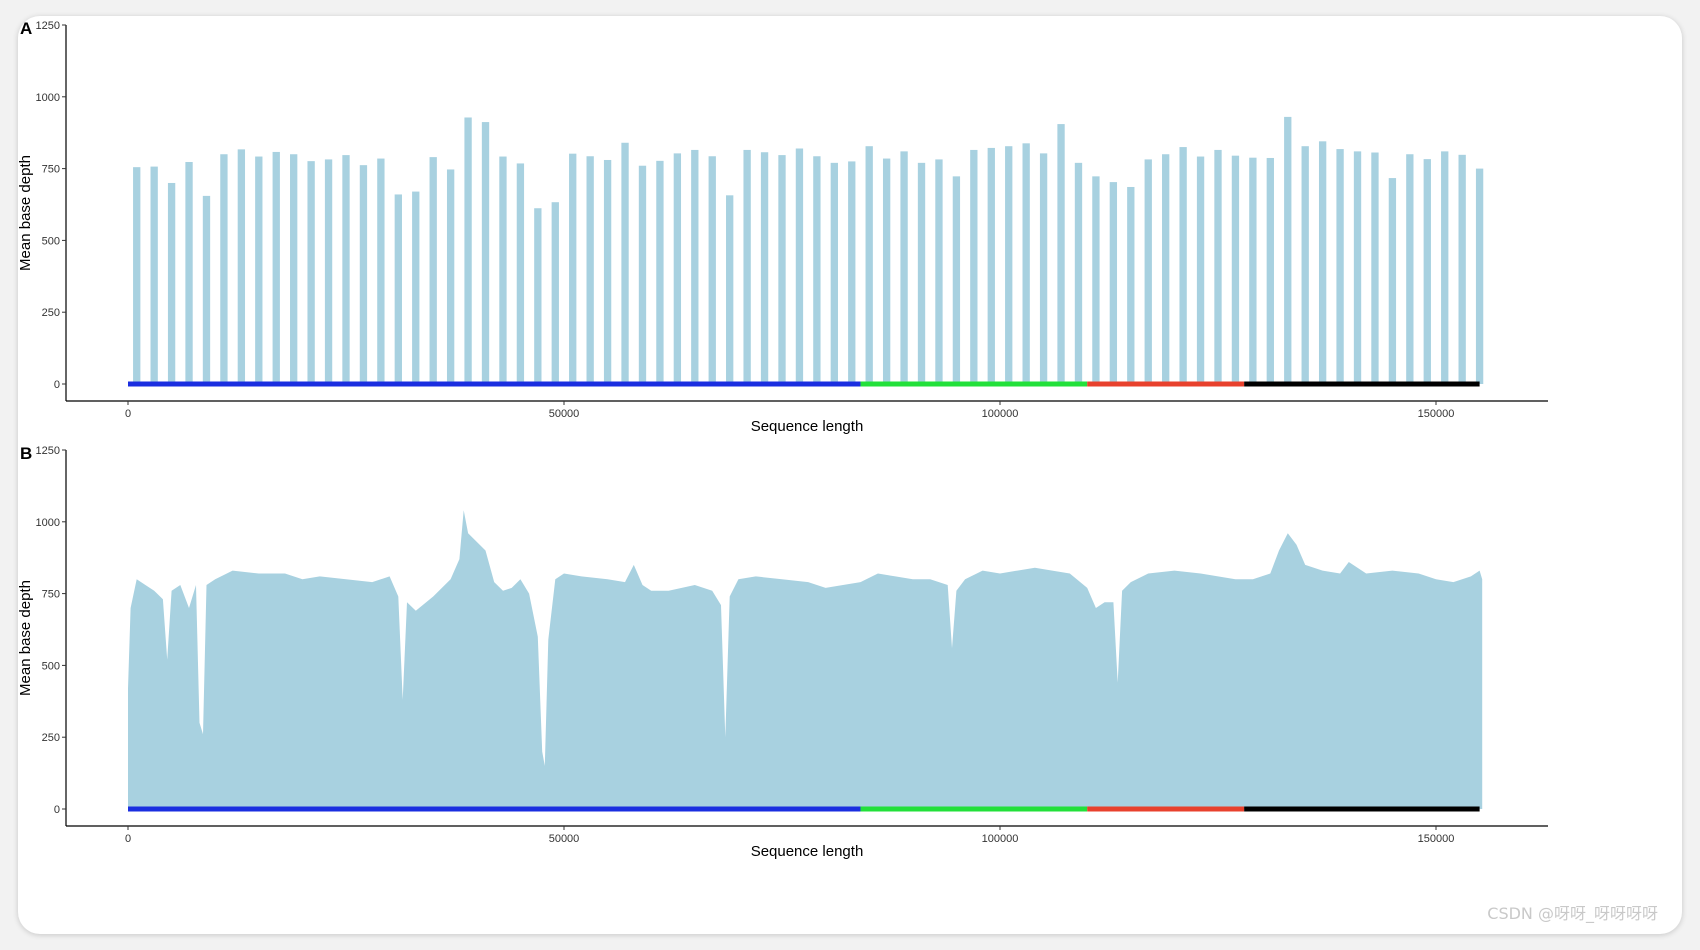 The image size is (1700, 950). I want to click on panel-label: B, so click(26, 453).